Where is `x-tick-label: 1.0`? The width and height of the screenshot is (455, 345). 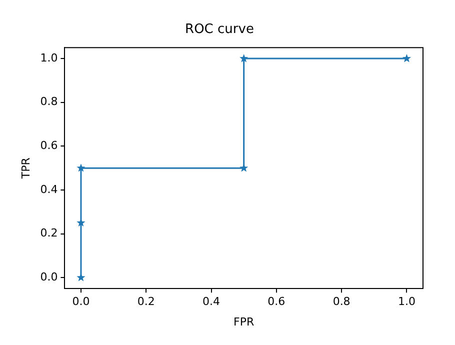 x-tick-label: 1.0 is located at coordinates (407, 301).